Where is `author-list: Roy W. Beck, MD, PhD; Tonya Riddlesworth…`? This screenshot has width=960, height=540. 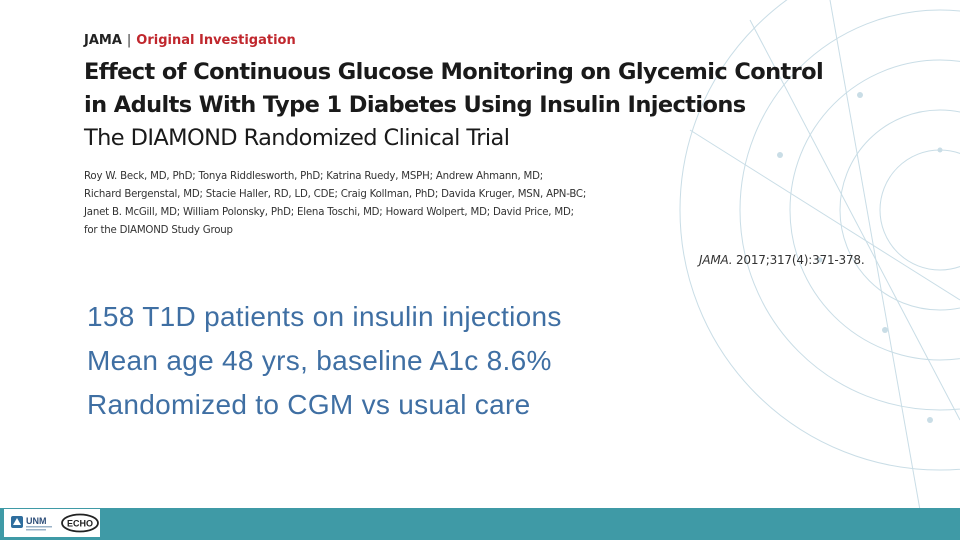
author-list: Roy W. Beck, MD, PhD; Tonya Riddlesworth… is located at coordinates (335, 204).